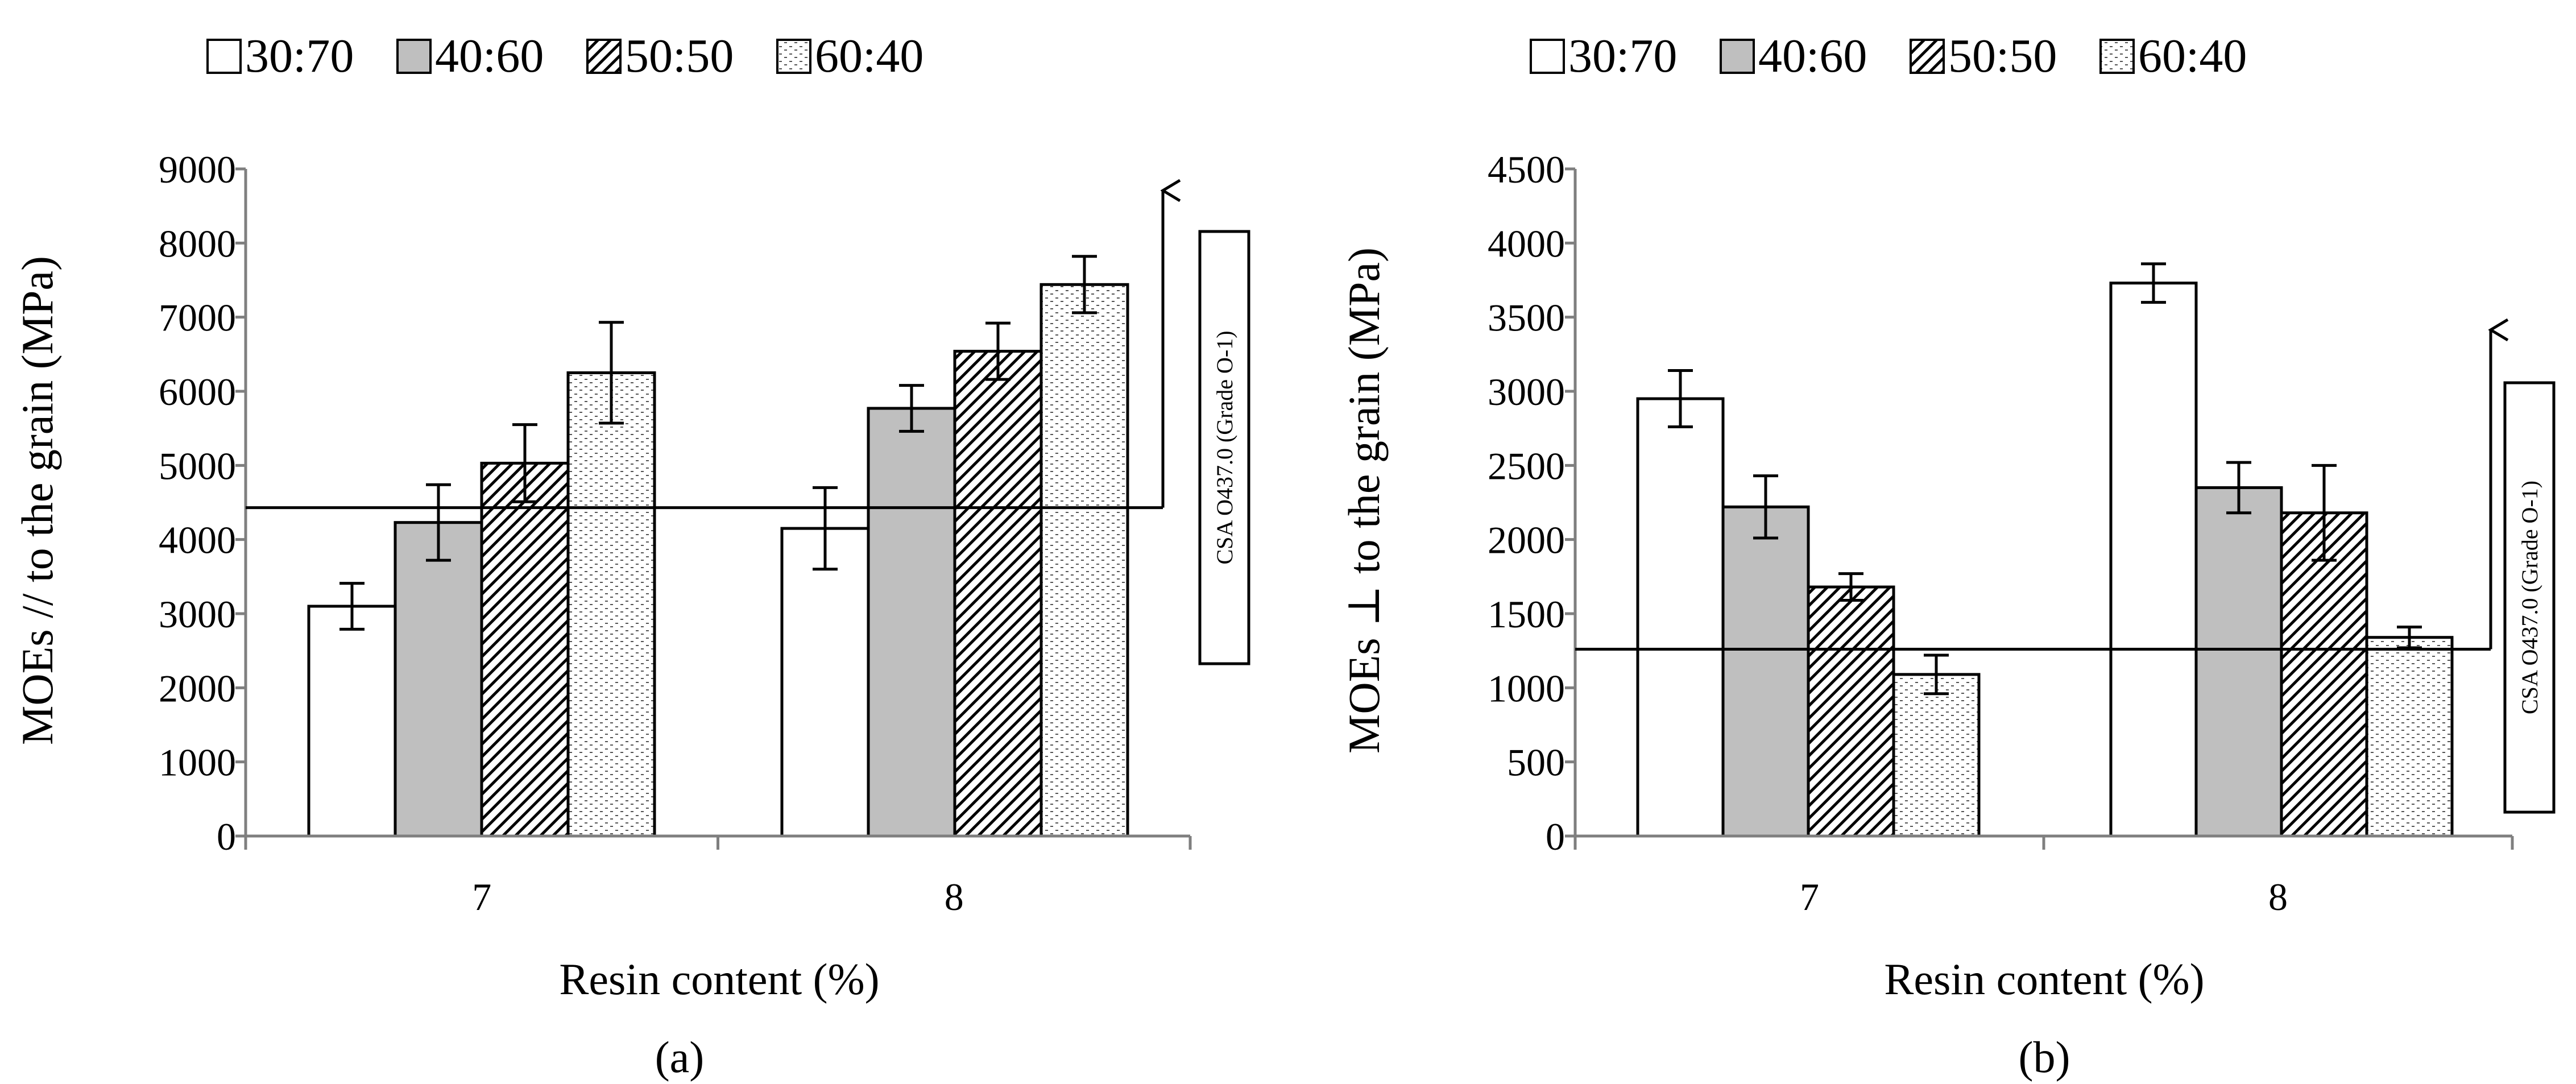 The height and width of the screenshot is (1084, 2576). I want to click on y-tick-label: 3500, so click(1526, 318).